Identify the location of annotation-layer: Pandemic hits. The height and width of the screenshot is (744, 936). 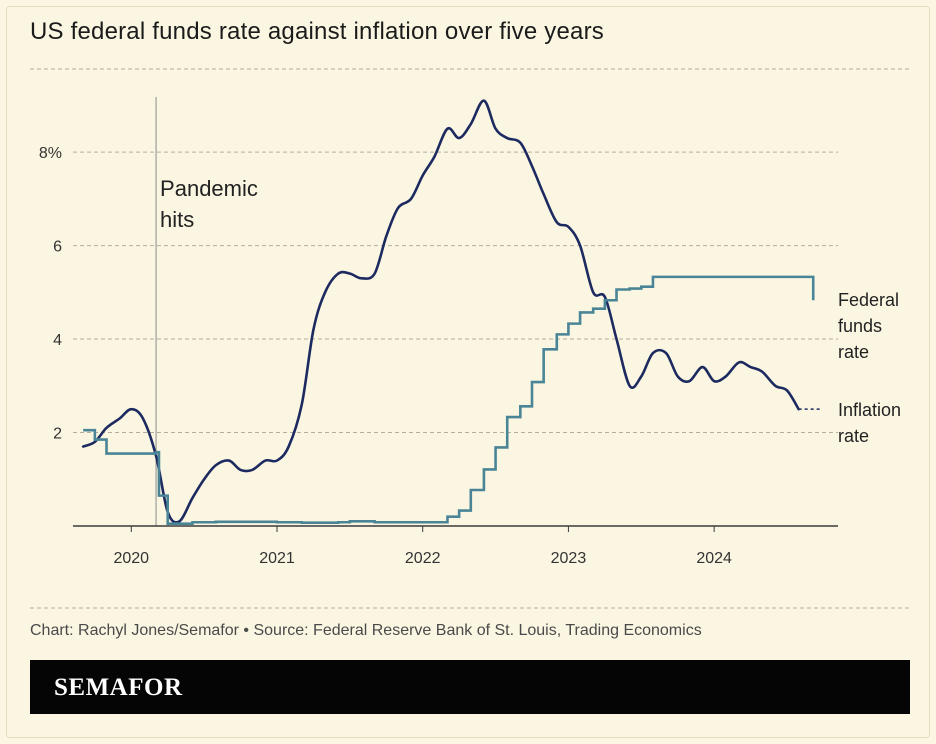
(206, 311).